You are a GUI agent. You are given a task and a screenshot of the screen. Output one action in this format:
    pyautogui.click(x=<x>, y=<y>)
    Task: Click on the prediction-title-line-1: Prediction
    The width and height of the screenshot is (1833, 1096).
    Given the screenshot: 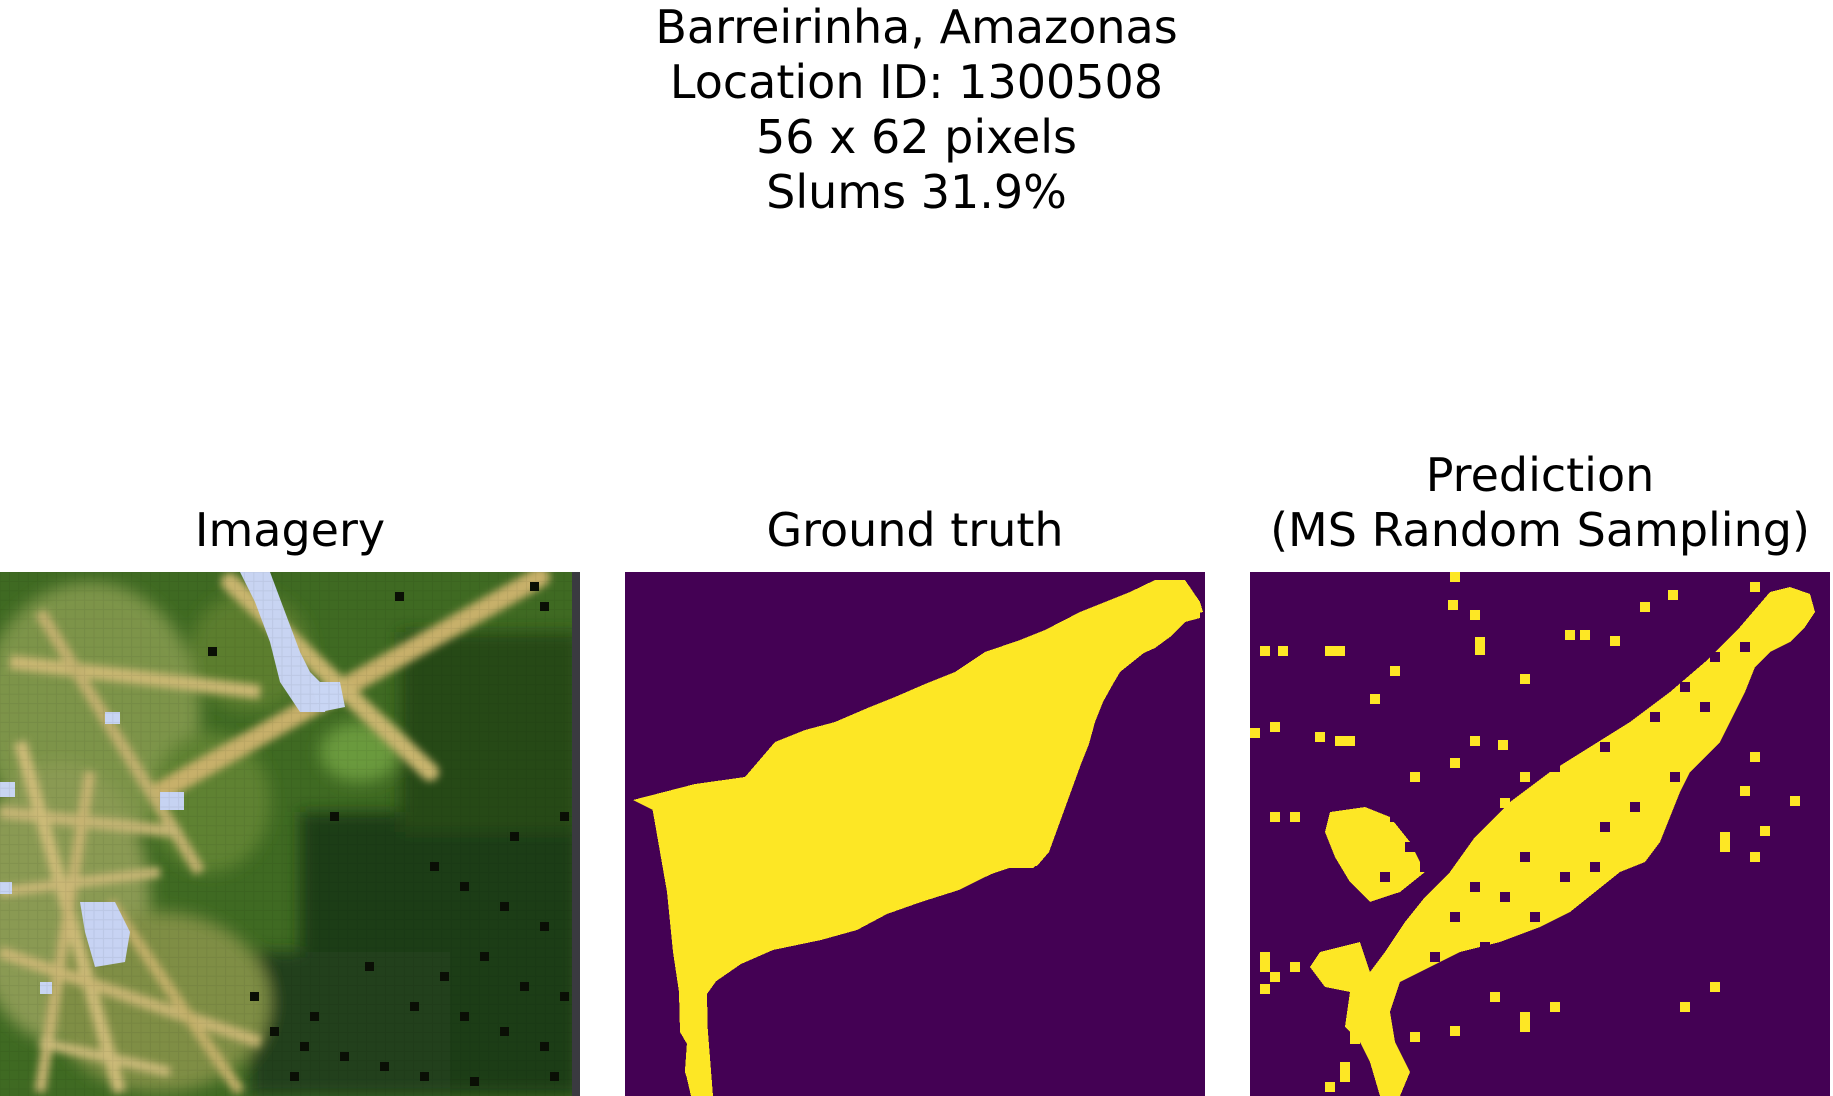 What is the action you would take?
    pyautogui.click(x=1540, y=475)
    